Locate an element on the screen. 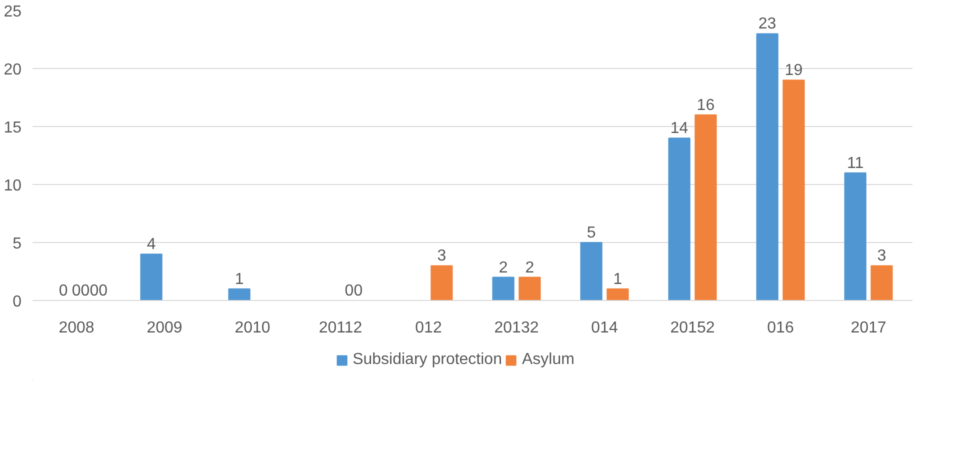 The height and width of the screenshot is (458, 968). data-label: 0000 is located at coordinates (90, 291).